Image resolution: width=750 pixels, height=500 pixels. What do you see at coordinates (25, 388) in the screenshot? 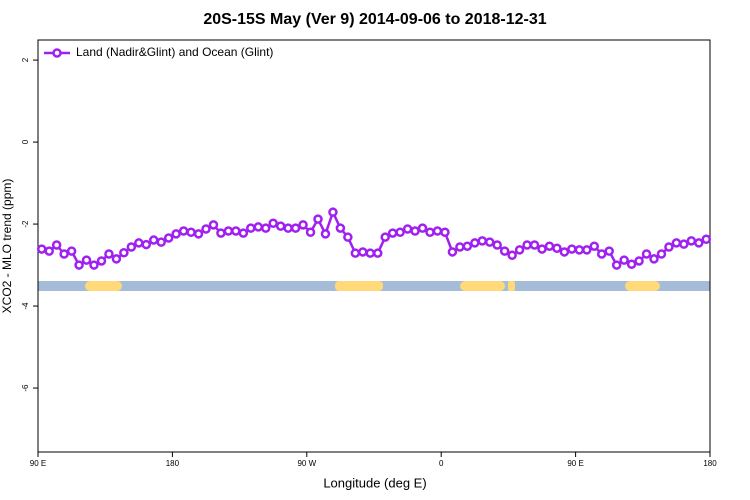
I see `y-tick-label: -6` at bounding box center [25, 388].